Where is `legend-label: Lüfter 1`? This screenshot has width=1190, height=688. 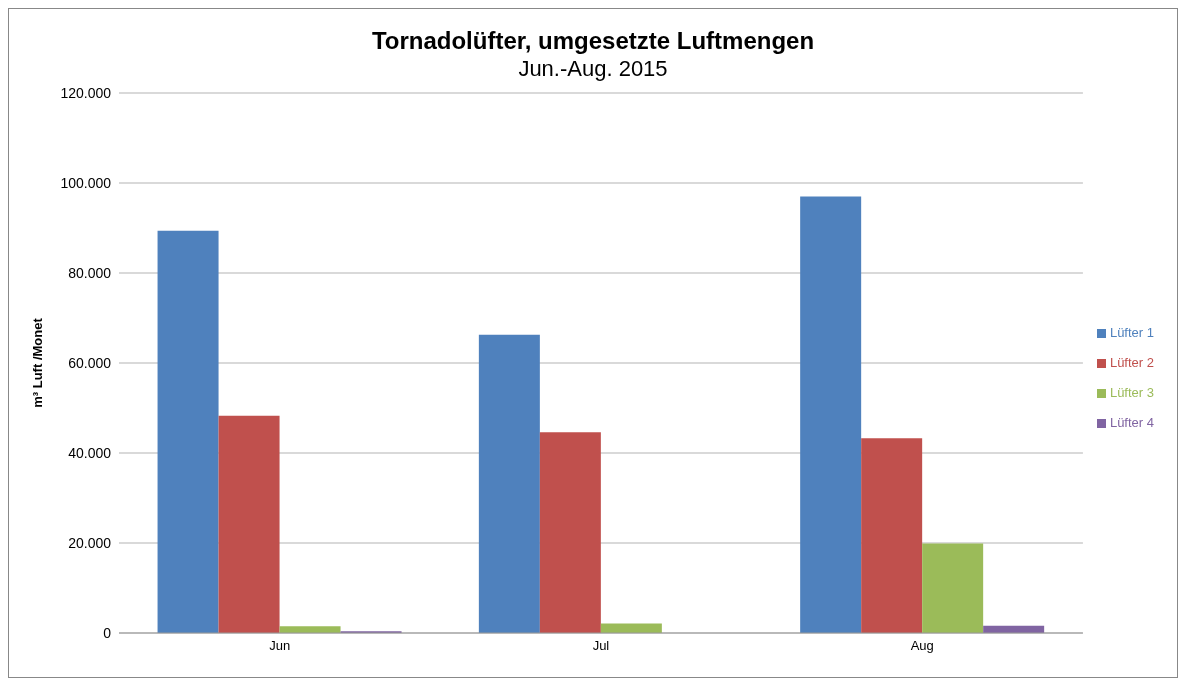 legend-label: Lüfter 1 is located at coordinates (1131, 332).